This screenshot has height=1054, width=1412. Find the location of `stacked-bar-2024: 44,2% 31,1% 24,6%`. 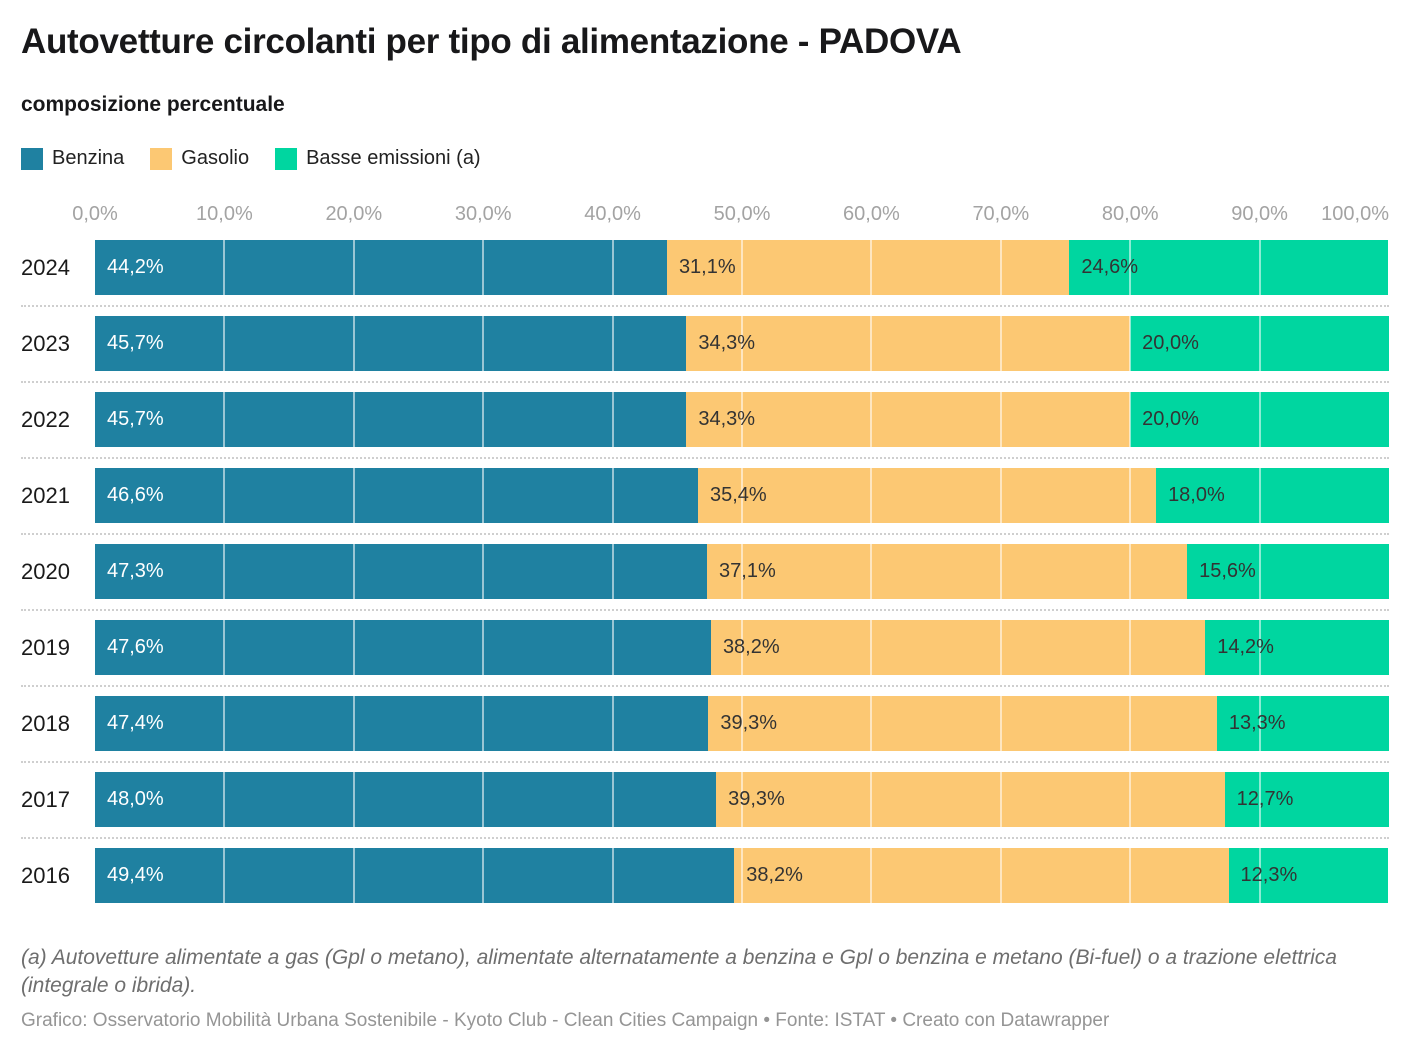

stacked-bar-2024: 44,2% 31,1% 24,6% is located at coordinates (742, 267).